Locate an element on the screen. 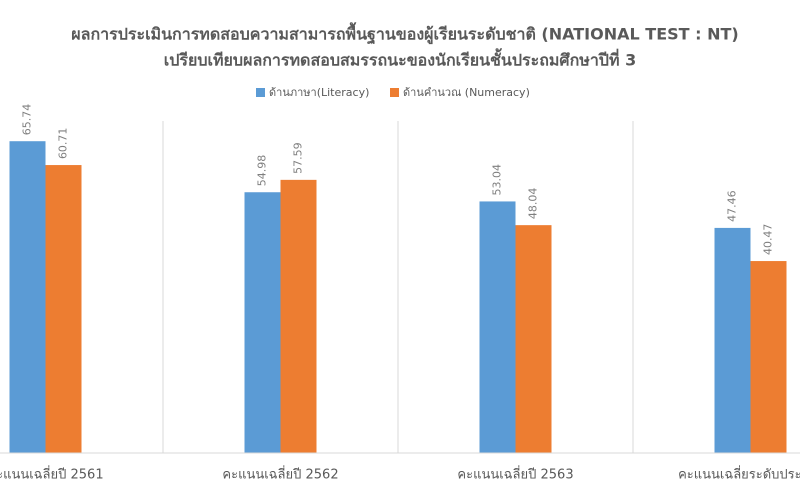  data-label: 40.47 is located at coordinates (768, 240).